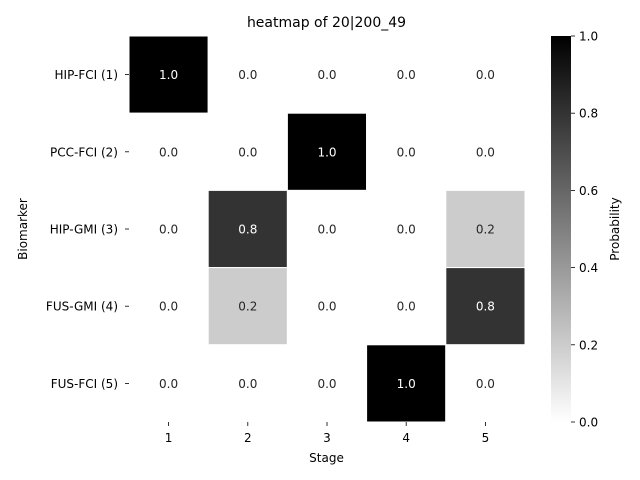  I want to click on heatmap-cell-r2-c5, so click(485, 151).